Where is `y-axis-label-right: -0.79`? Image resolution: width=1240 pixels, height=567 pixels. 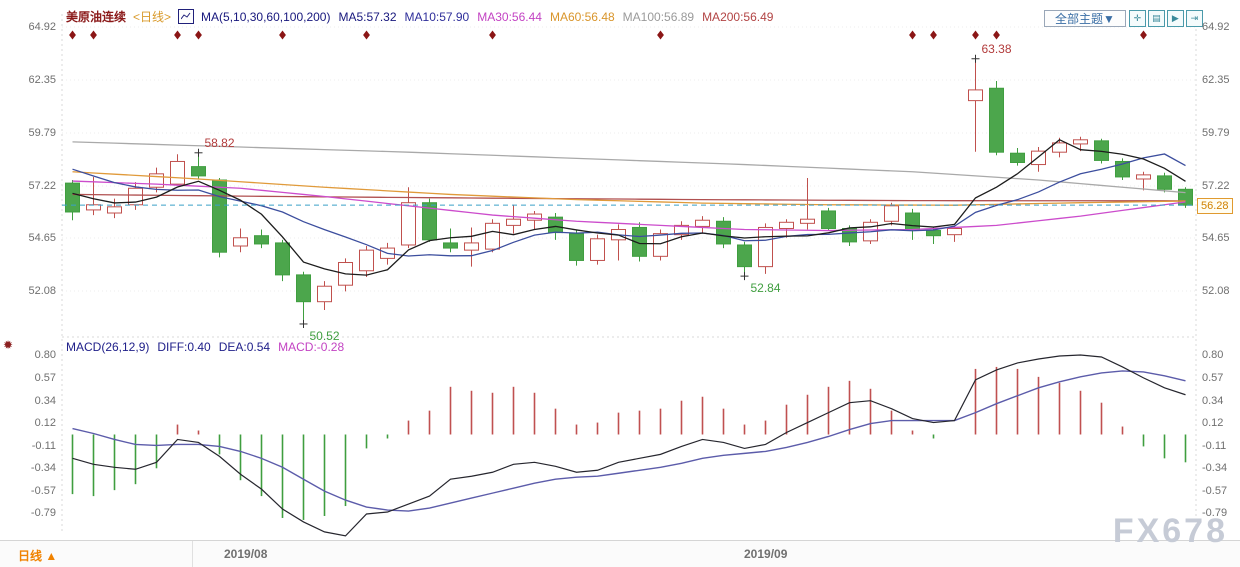
y-axis-label-right: -0.79 is located at coordinates (1215, 513).